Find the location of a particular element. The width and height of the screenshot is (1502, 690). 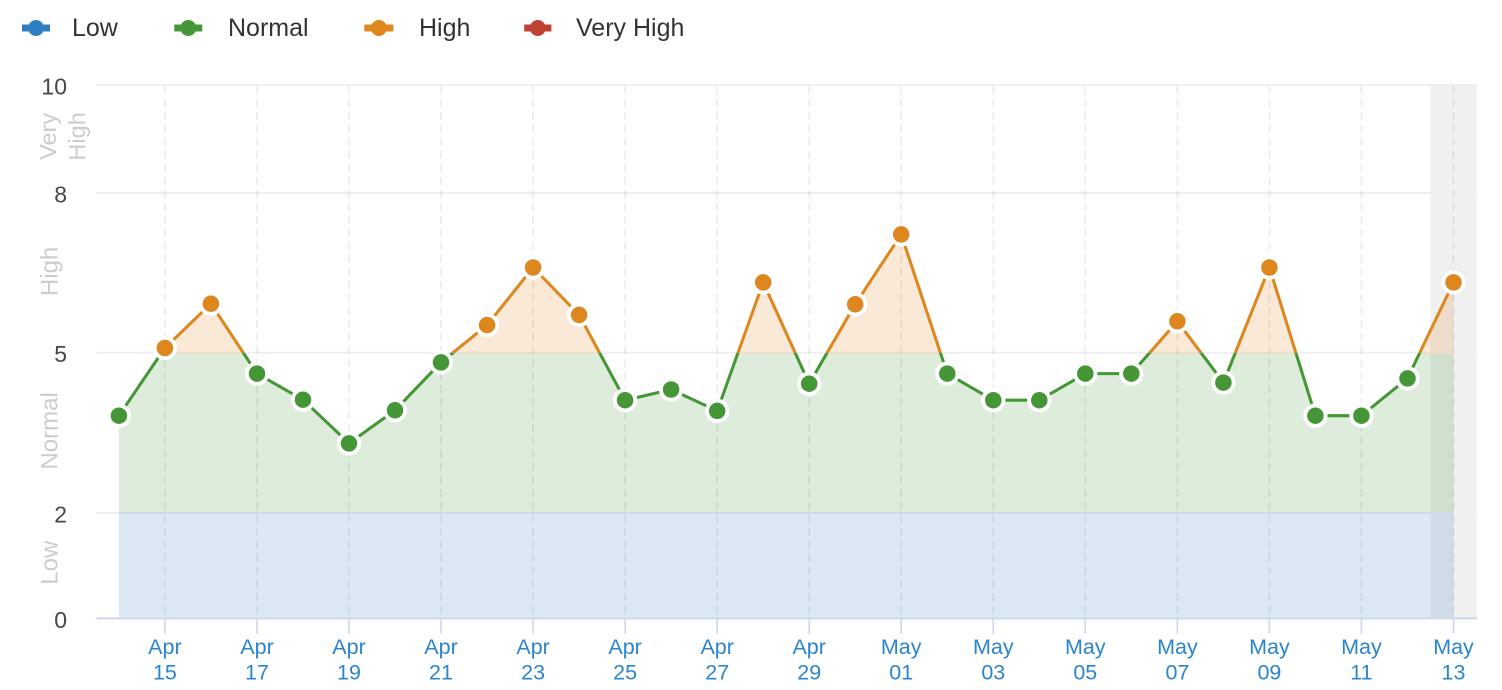

svg-text: 25 is located at coordinates (625, 673).